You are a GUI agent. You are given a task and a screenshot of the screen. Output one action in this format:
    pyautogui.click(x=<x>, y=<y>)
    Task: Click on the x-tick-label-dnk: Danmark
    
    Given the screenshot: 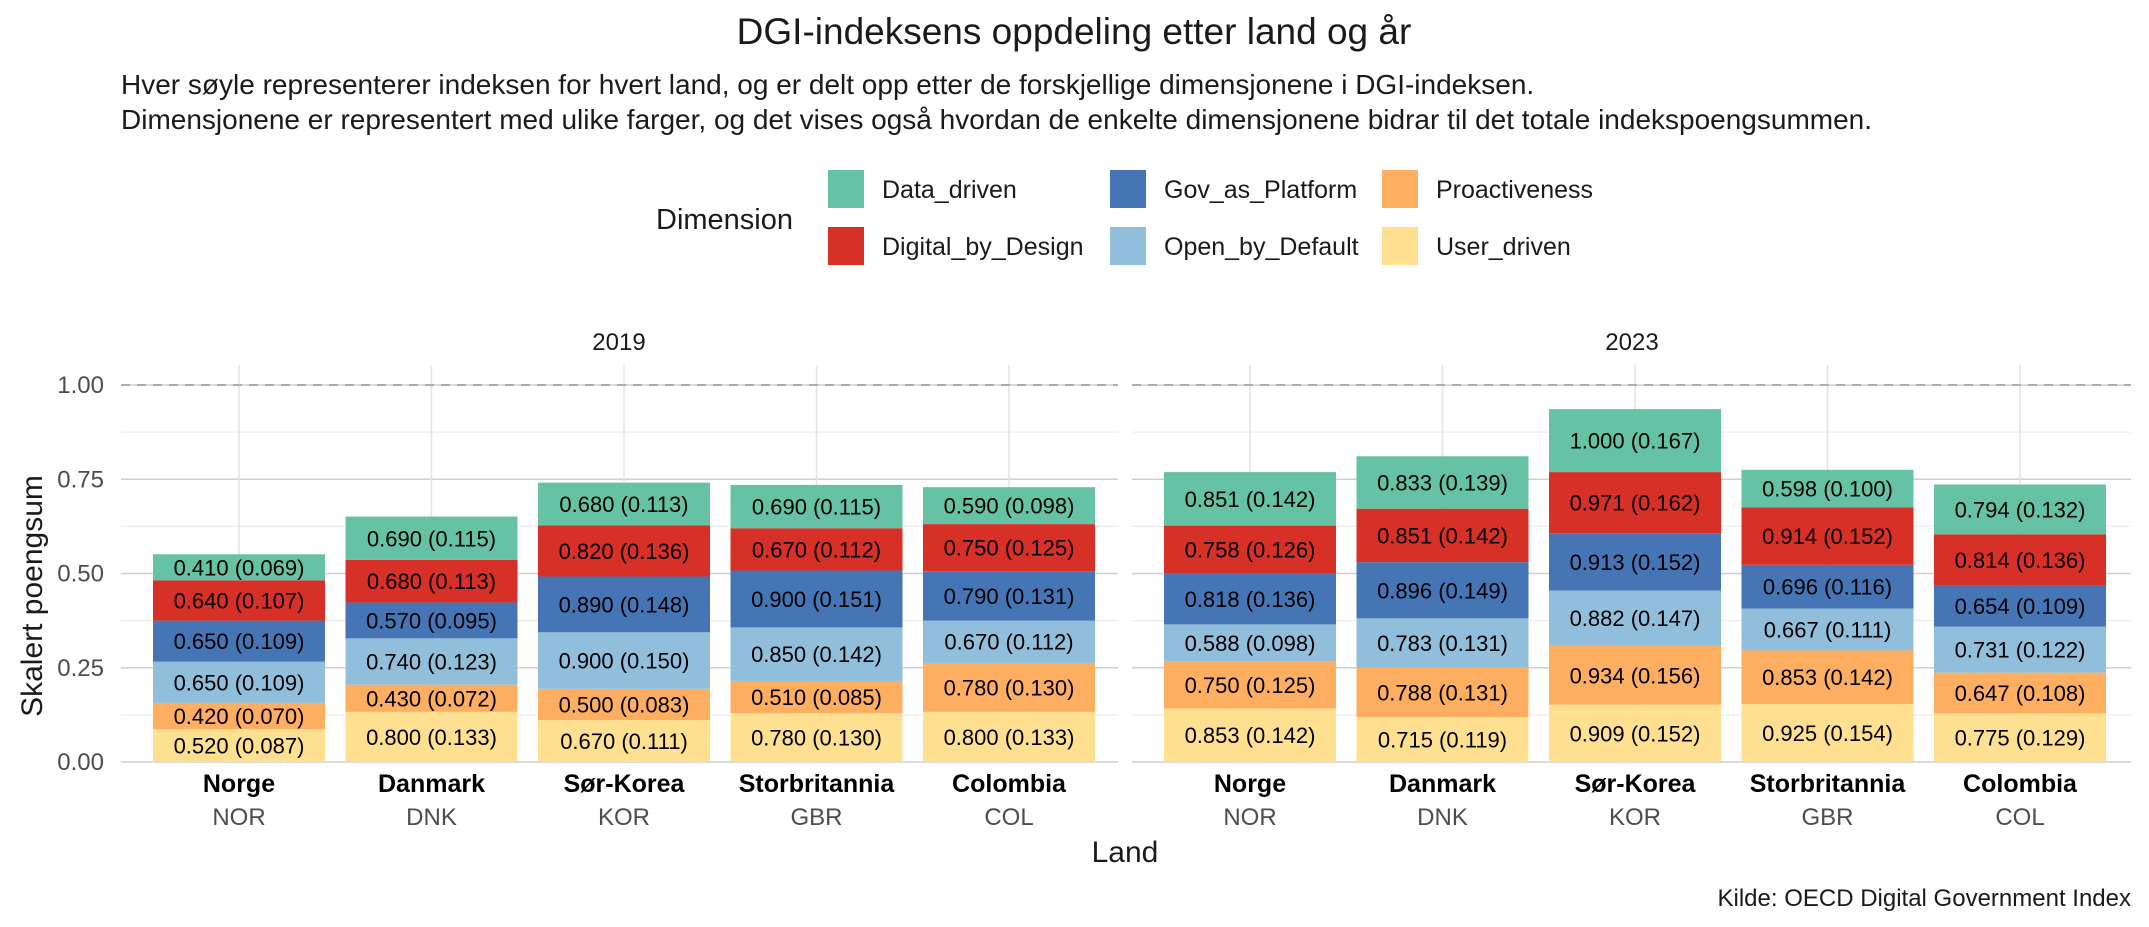 What is the action you would take?
    pyautogui.click(x=1442, y=784)
    